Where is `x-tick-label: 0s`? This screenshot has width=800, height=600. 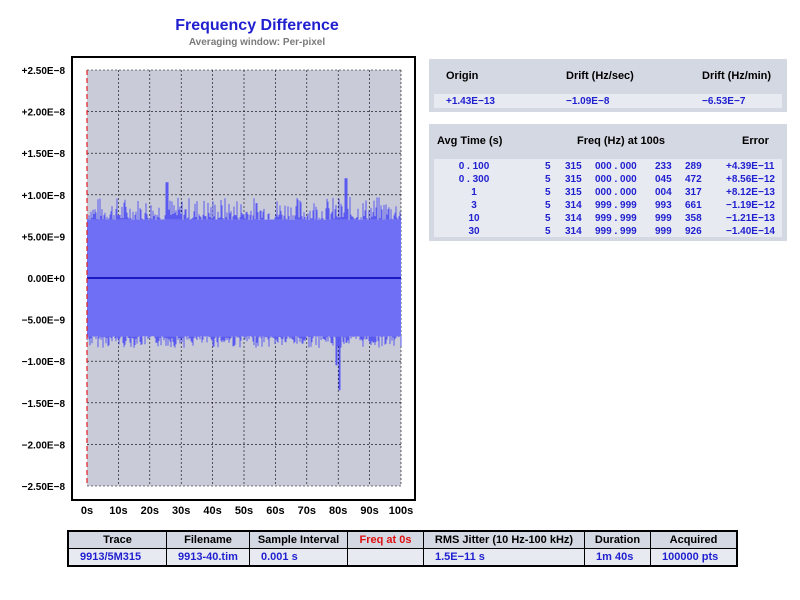 x-tick-label: 0s is located at coordinates (87, 511).